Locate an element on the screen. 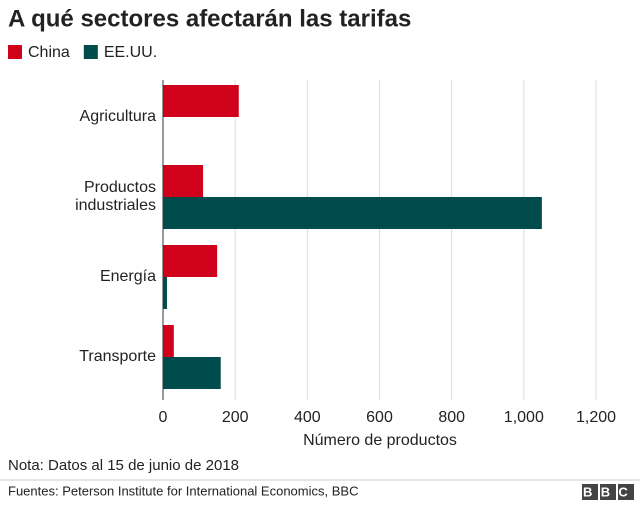 This screenshot has height=505, width=640. category-text: Productos industriales is located at coordinates (115, 196).